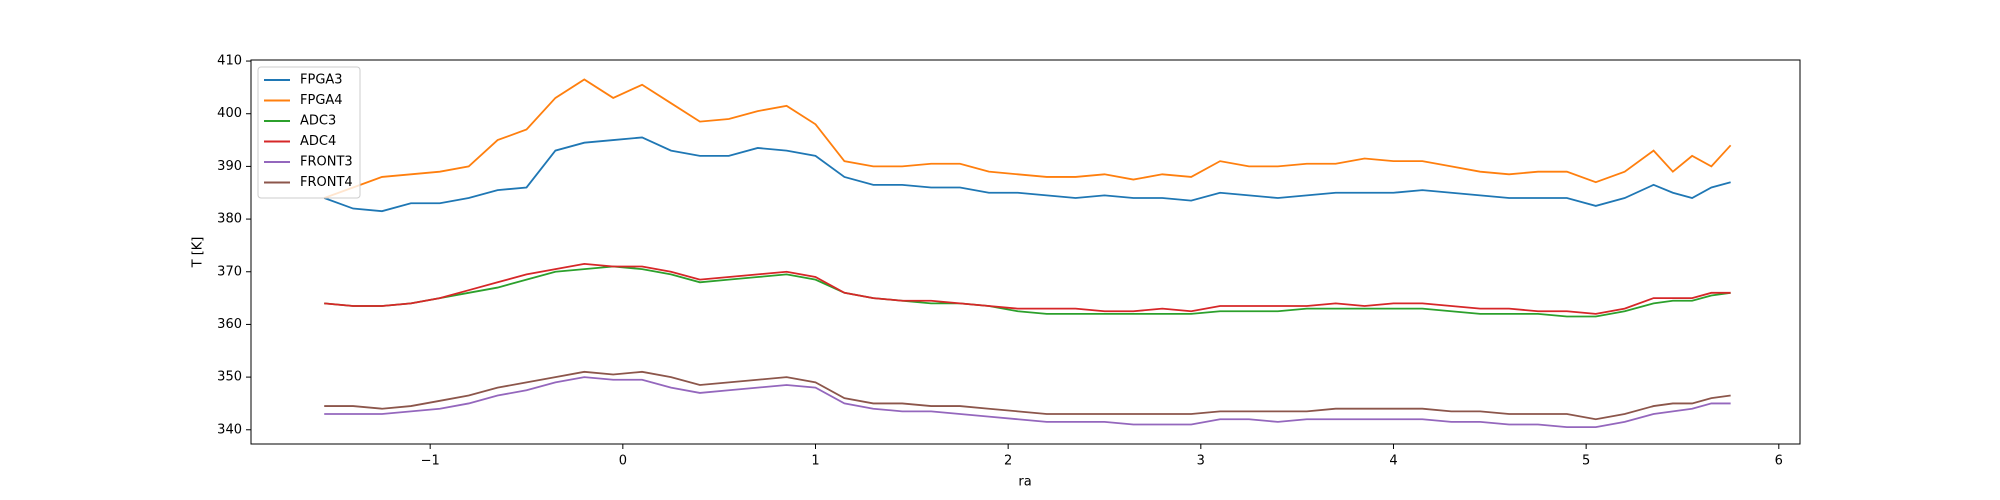  I want to click on x-tick-label: 3, so click(1201, 461).